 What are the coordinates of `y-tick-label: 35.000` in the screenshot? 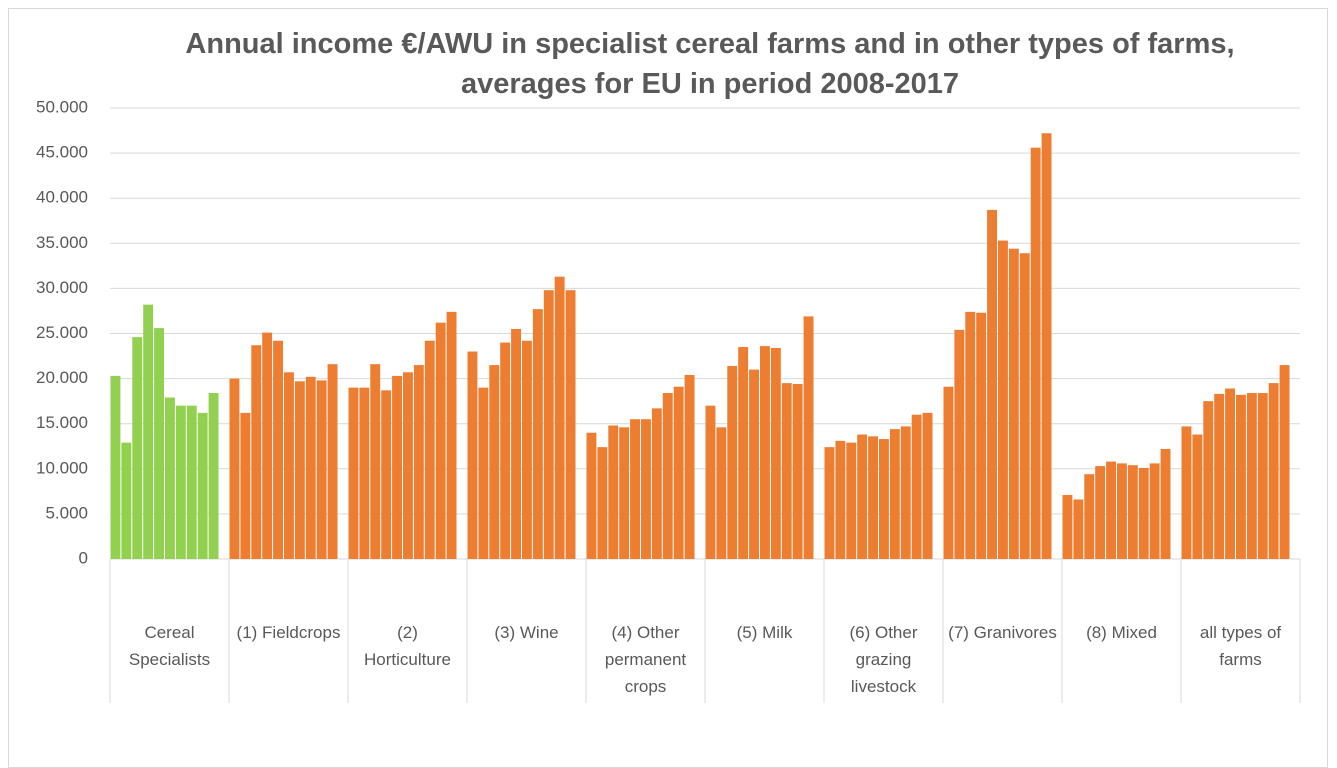 It's located at (62, 242).